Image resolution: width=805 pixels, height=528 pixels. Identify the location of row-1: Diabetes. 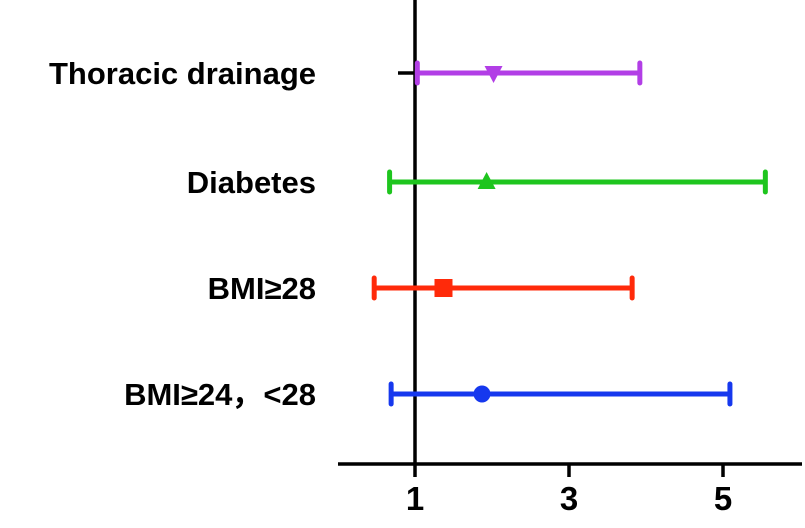
(477, 182).